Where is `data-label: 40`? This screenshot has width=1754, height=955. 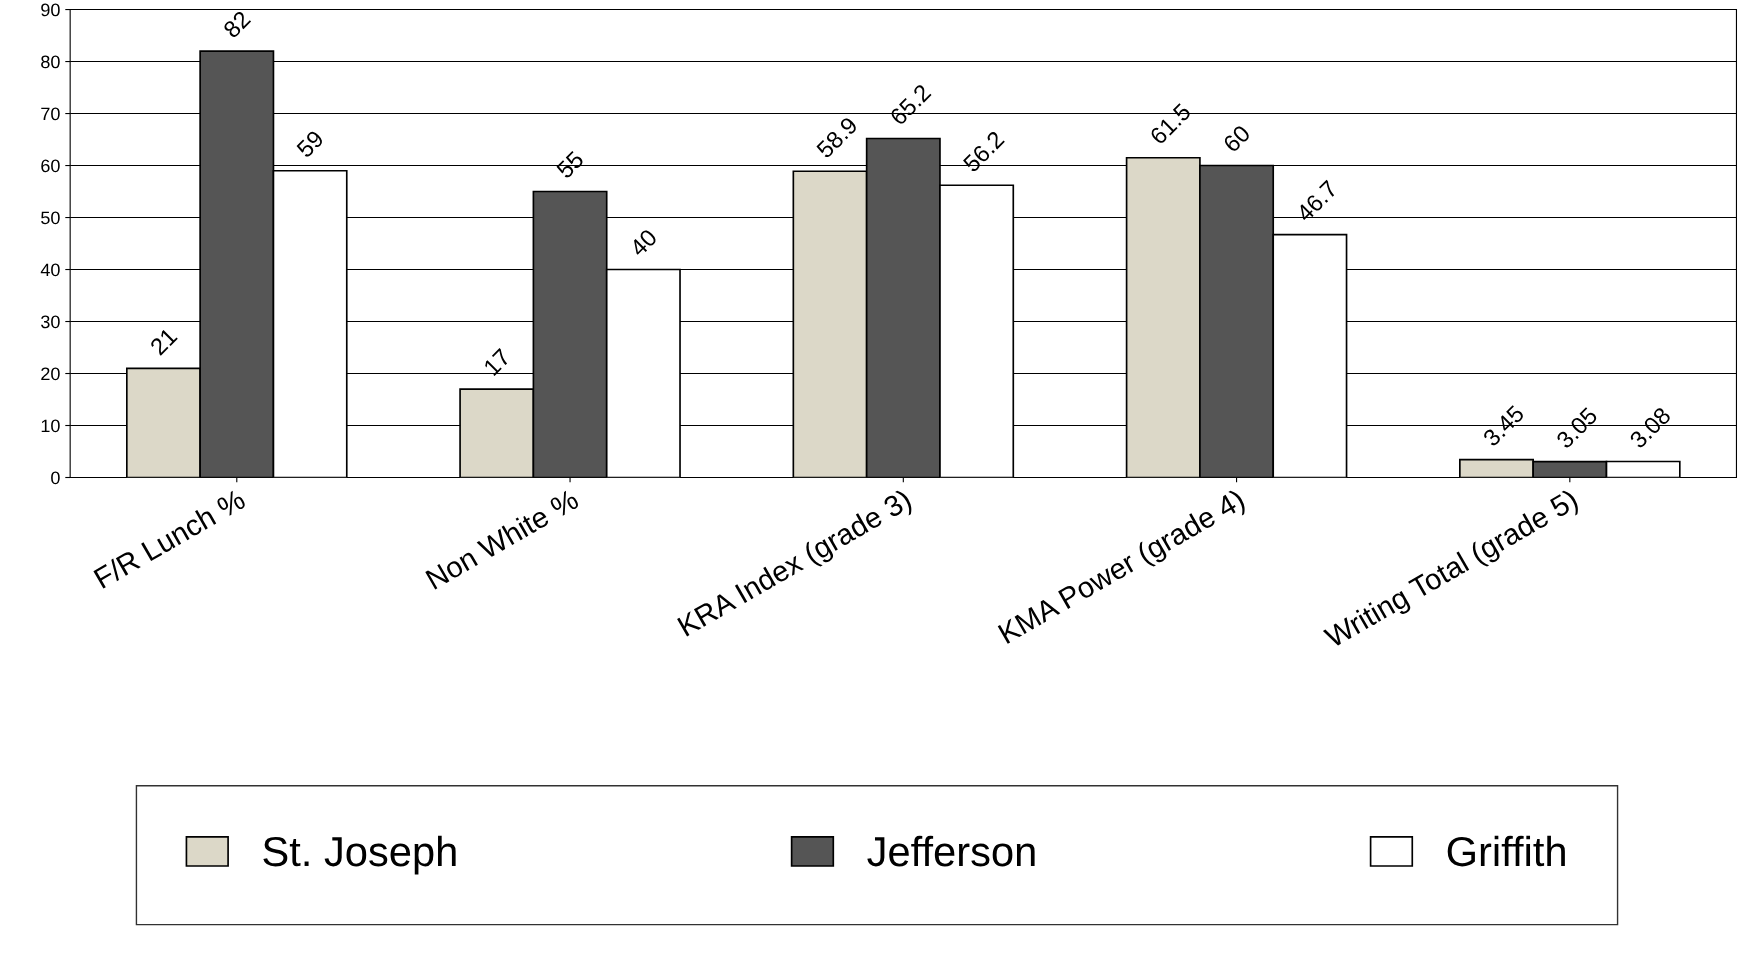
data-label: 40 is located at coordinates (643, 243).